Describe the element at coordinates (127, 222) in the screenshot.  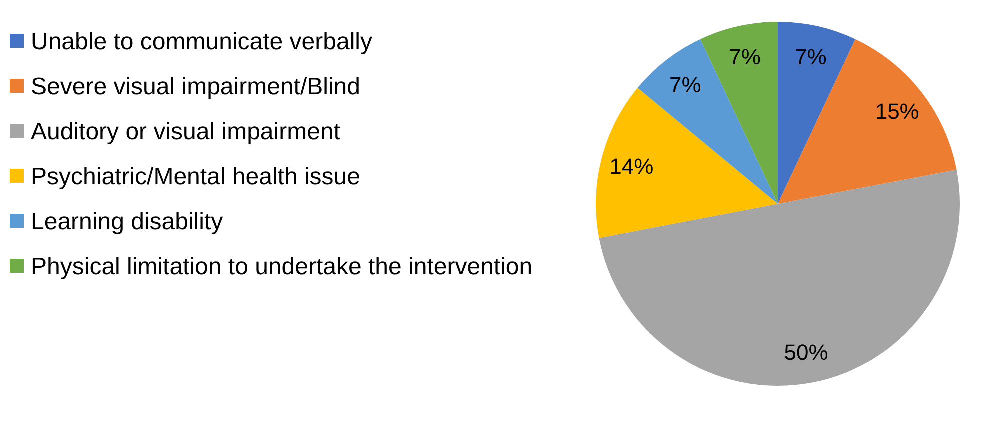
I see `legend-label: Learning disability` at that location.